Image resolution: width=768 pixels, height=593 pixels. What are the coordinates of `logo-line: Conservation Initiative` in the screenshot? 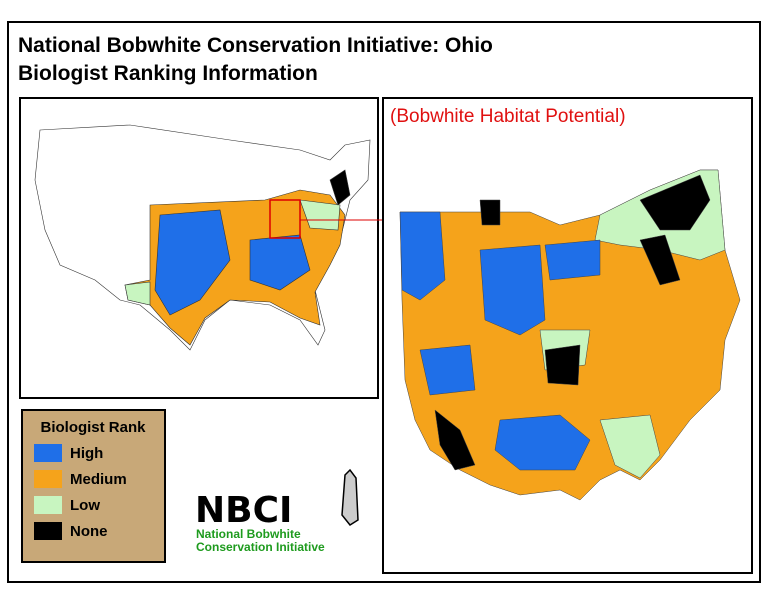 It's located at (260, 547).